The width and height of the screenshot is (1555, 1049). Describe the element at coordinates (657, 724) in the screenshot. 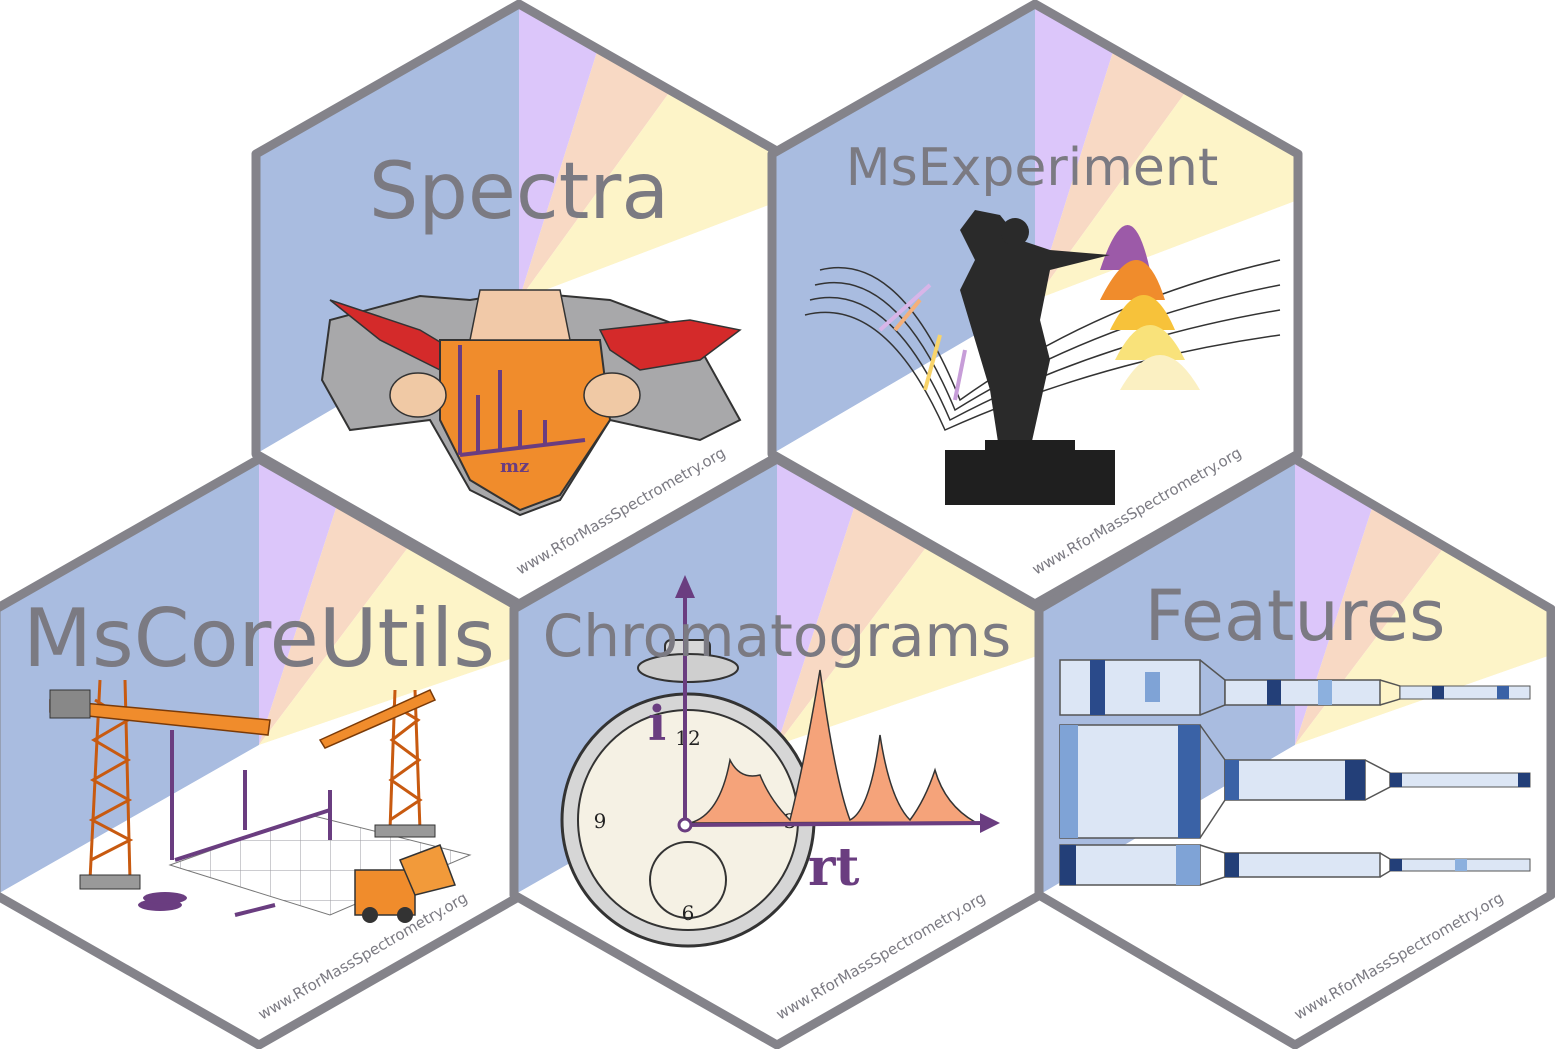

I see `intensity-axis-label: i` at that location.